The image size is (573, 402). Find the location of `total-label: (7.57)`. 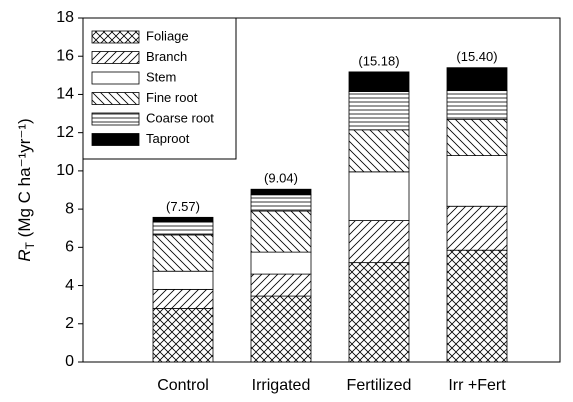

total-label: (7.57) is located at coordinates (183, 206).